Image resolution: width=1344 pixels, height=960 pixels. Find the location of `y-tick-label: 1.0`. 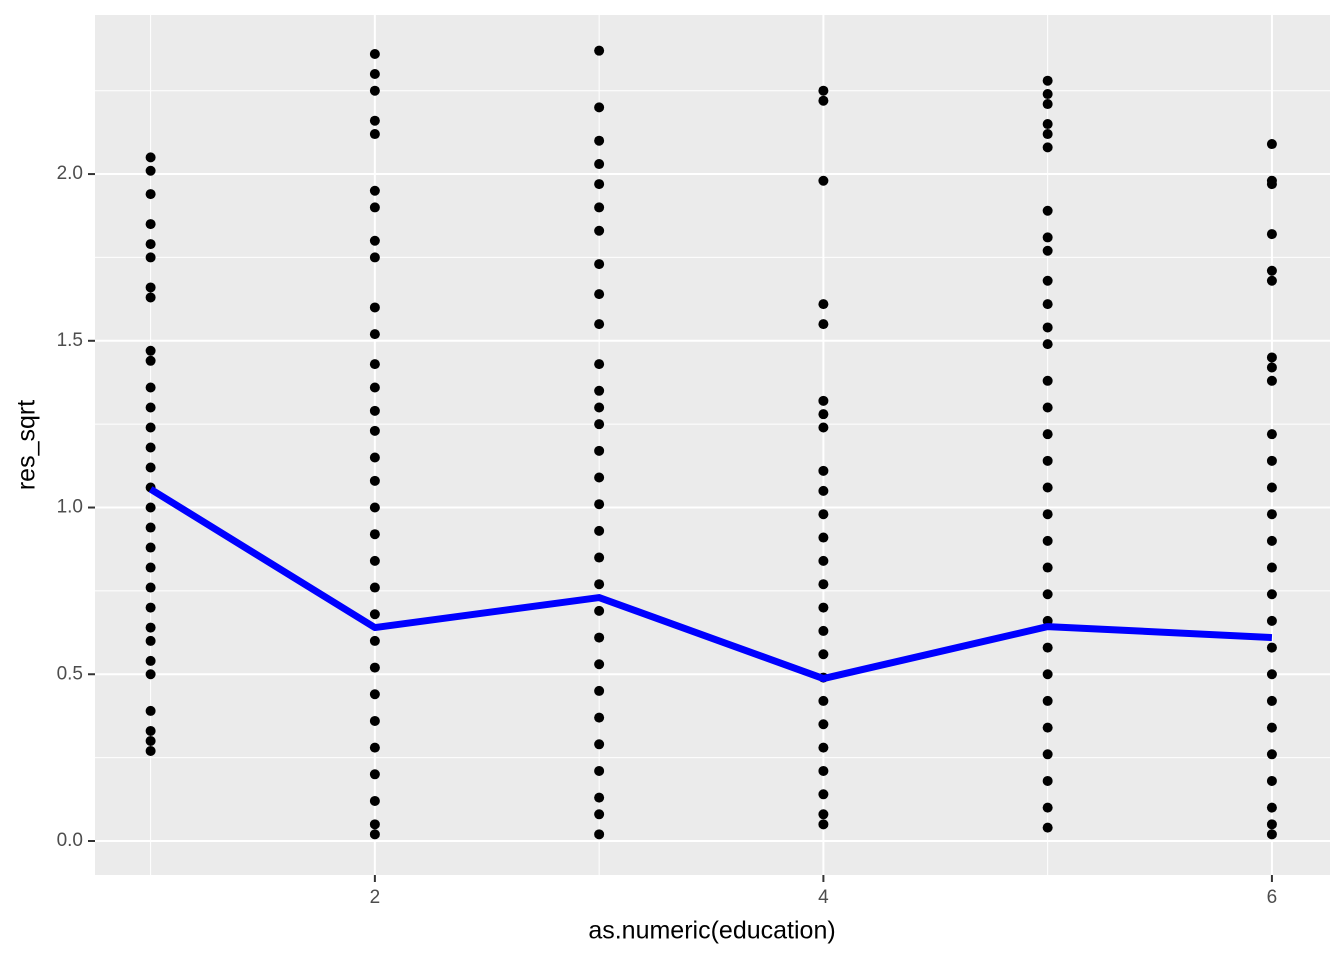

y-tick-label: 1.0 is located at coordinates (70, 507).